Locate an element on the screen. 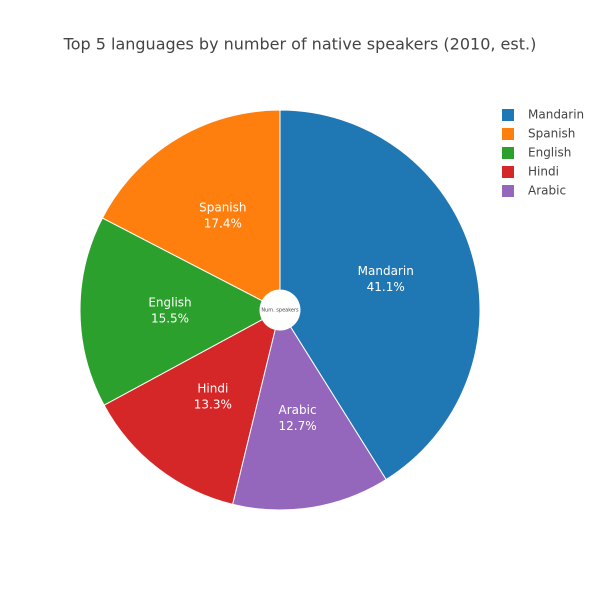 The width and height of the screenshot is (600, 600). slice-value-label: 15.5% is located at coordinates (170, 319).